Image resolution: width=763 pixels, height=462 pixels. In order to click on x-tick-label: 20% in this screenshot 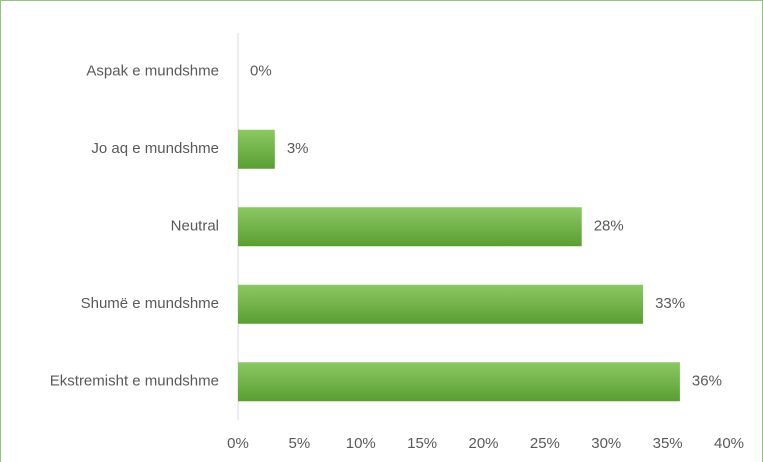, I will do `click(483, 443)`.